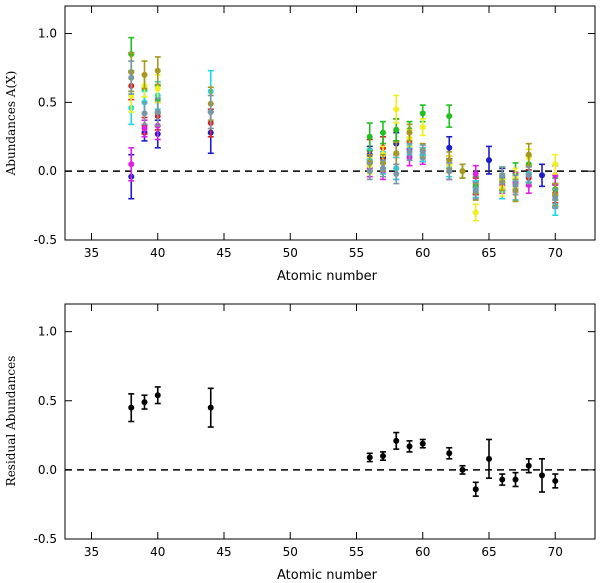 This screenshot has height=583, width=600. What do you see at coordinates (47, 171) in the screenshot?
I see `top-y-tick-label: 0.0` at bounding box center [47, 171].